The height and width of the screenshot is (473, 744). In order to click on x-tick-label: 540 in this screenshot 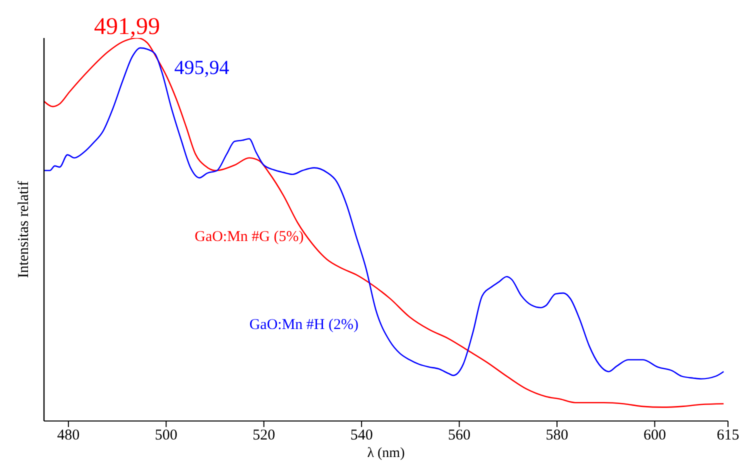, I will do `click(361, 436)`.